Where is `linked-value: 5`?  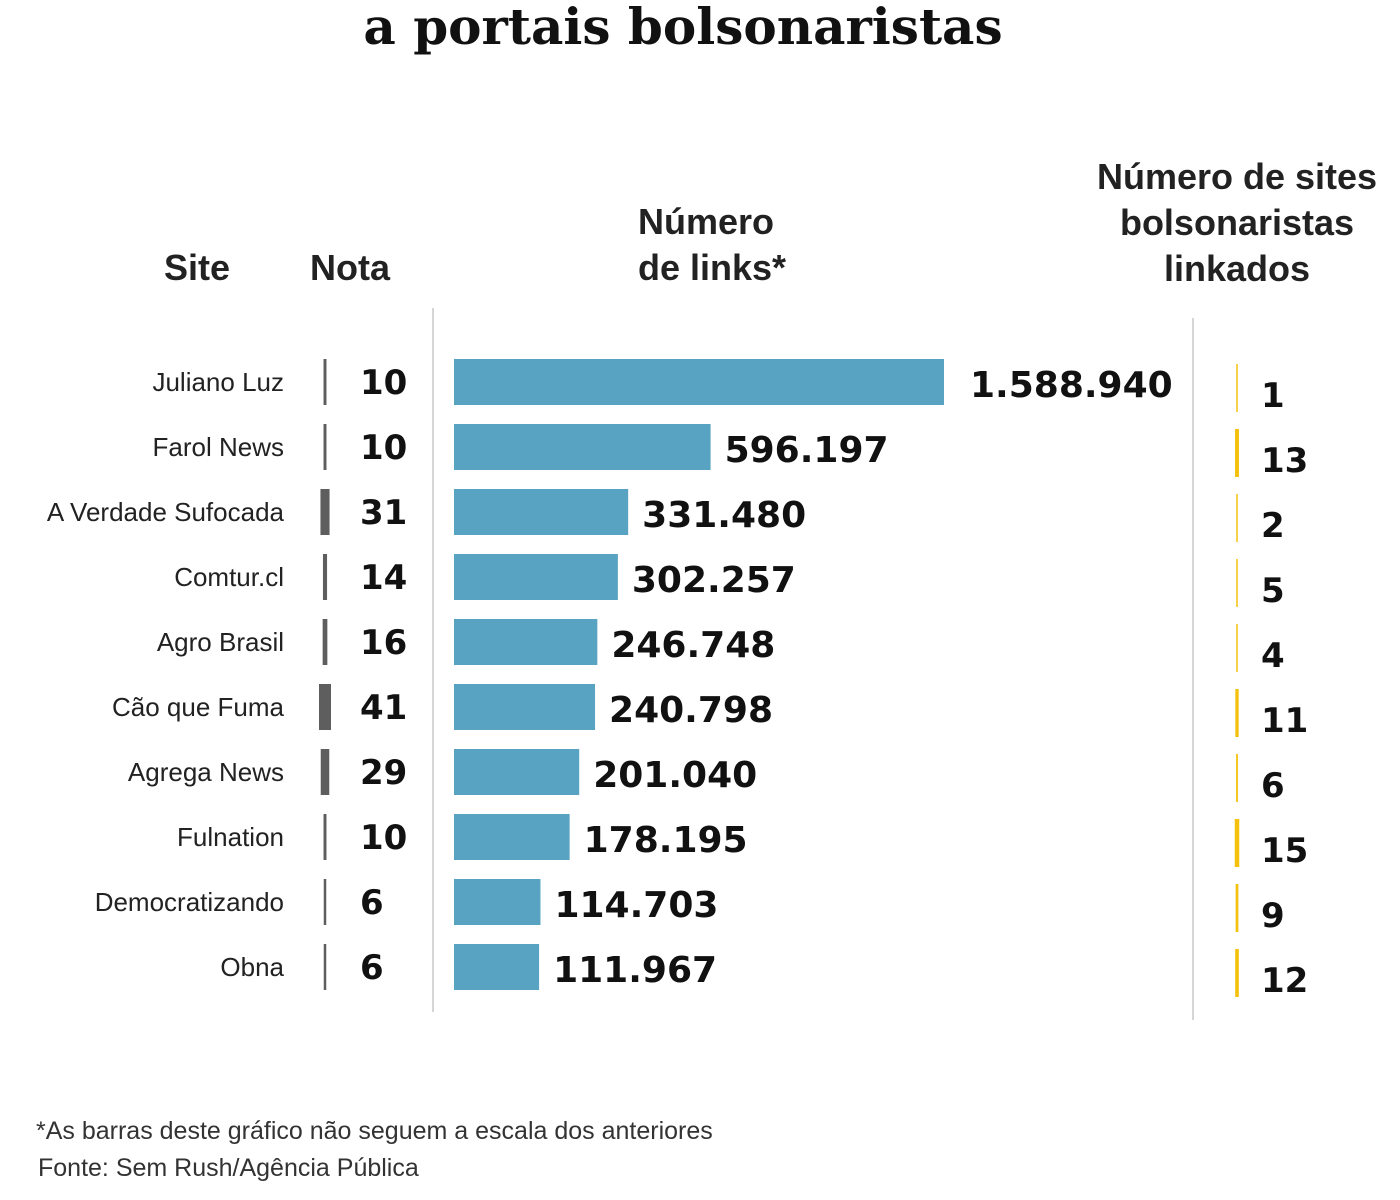 linked-value: 5 is located at coordinates (1273, 591).